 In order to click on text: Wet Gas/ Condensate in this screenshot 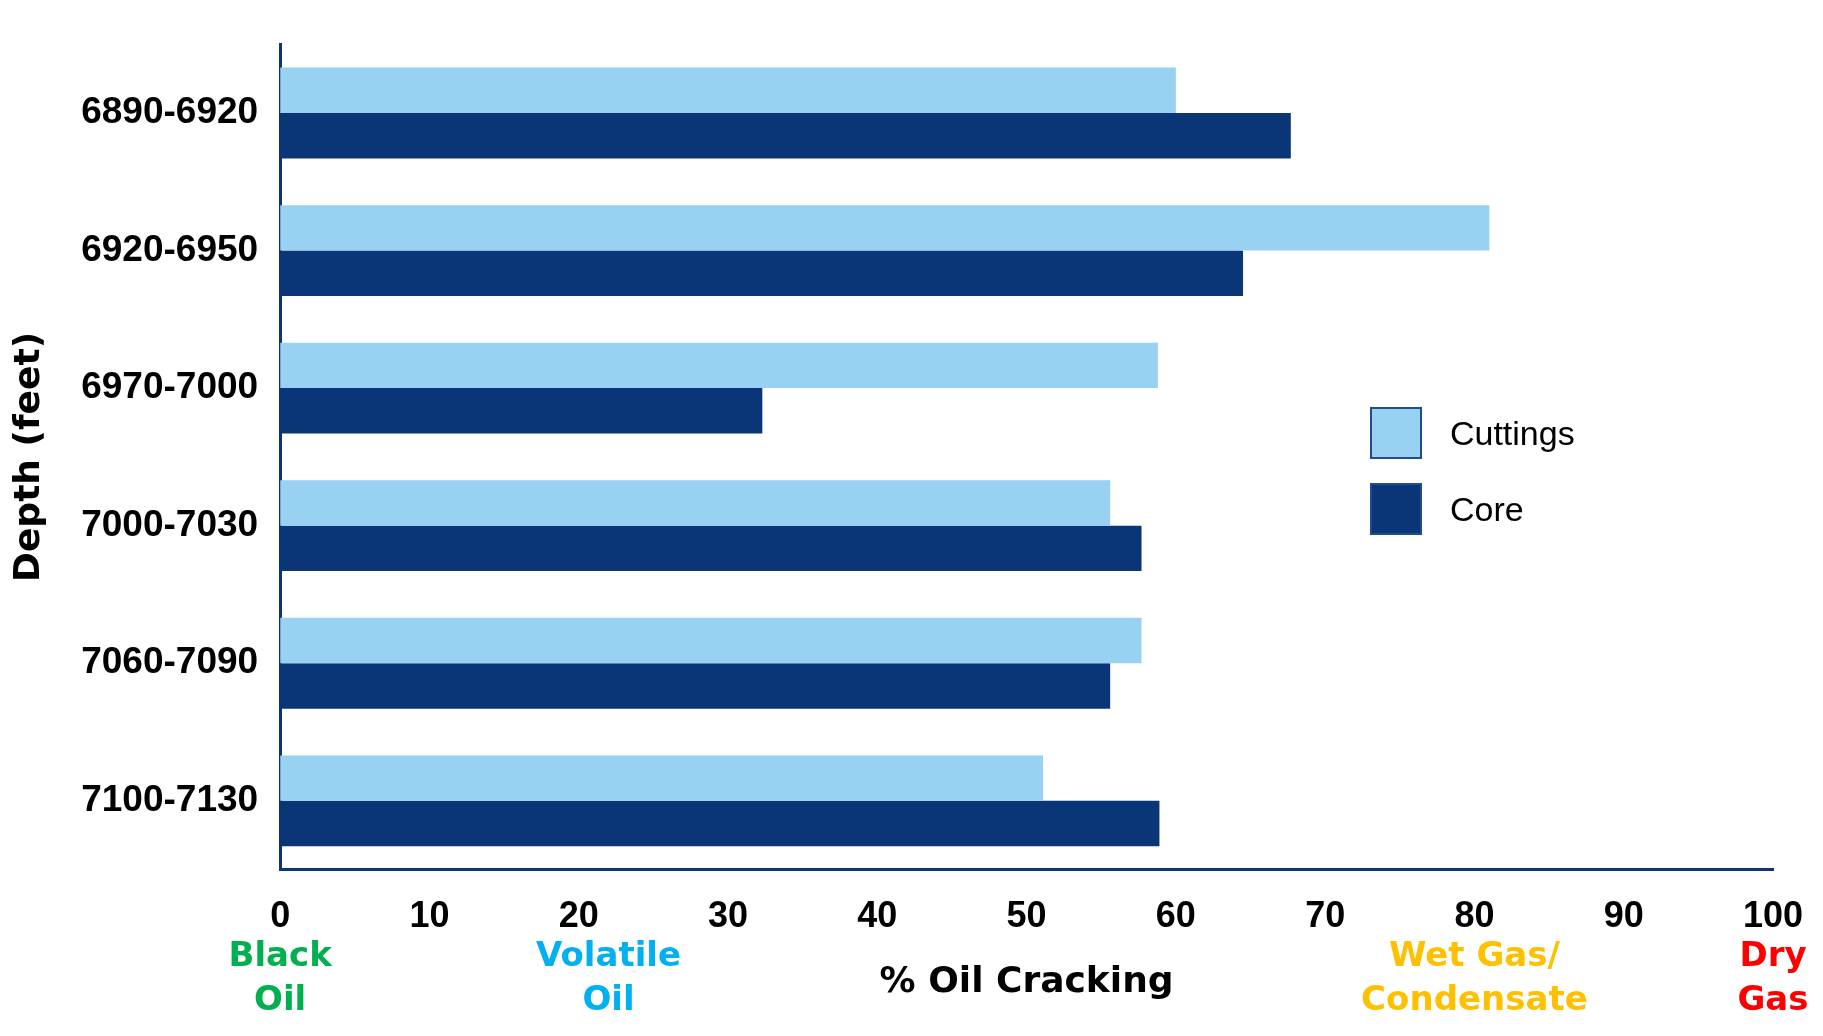, I will do `click(1474, 976)`.